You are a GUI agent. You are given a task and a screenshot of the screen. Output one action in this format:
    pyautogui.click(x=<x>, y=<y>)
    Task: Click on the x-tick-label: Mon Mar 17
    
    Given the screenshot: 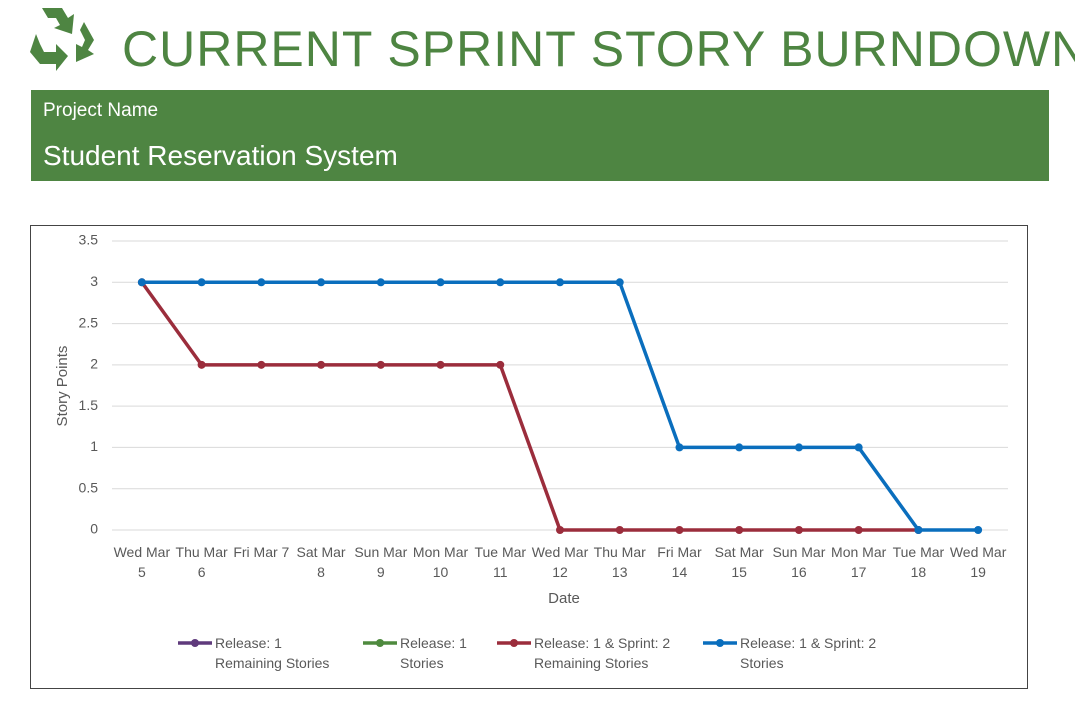 What is the action you would take?
    pyautogui.click(x=859, y=562)
    